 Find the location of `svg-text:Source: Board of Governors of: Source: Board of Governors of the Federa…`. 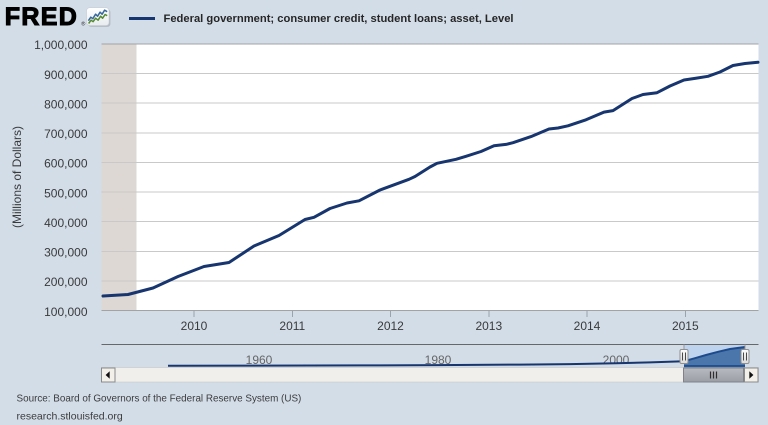

svg-text:Source: Board of Governors of: Source: Board of Governors of the Federa… is located at coordinates (159, 399).